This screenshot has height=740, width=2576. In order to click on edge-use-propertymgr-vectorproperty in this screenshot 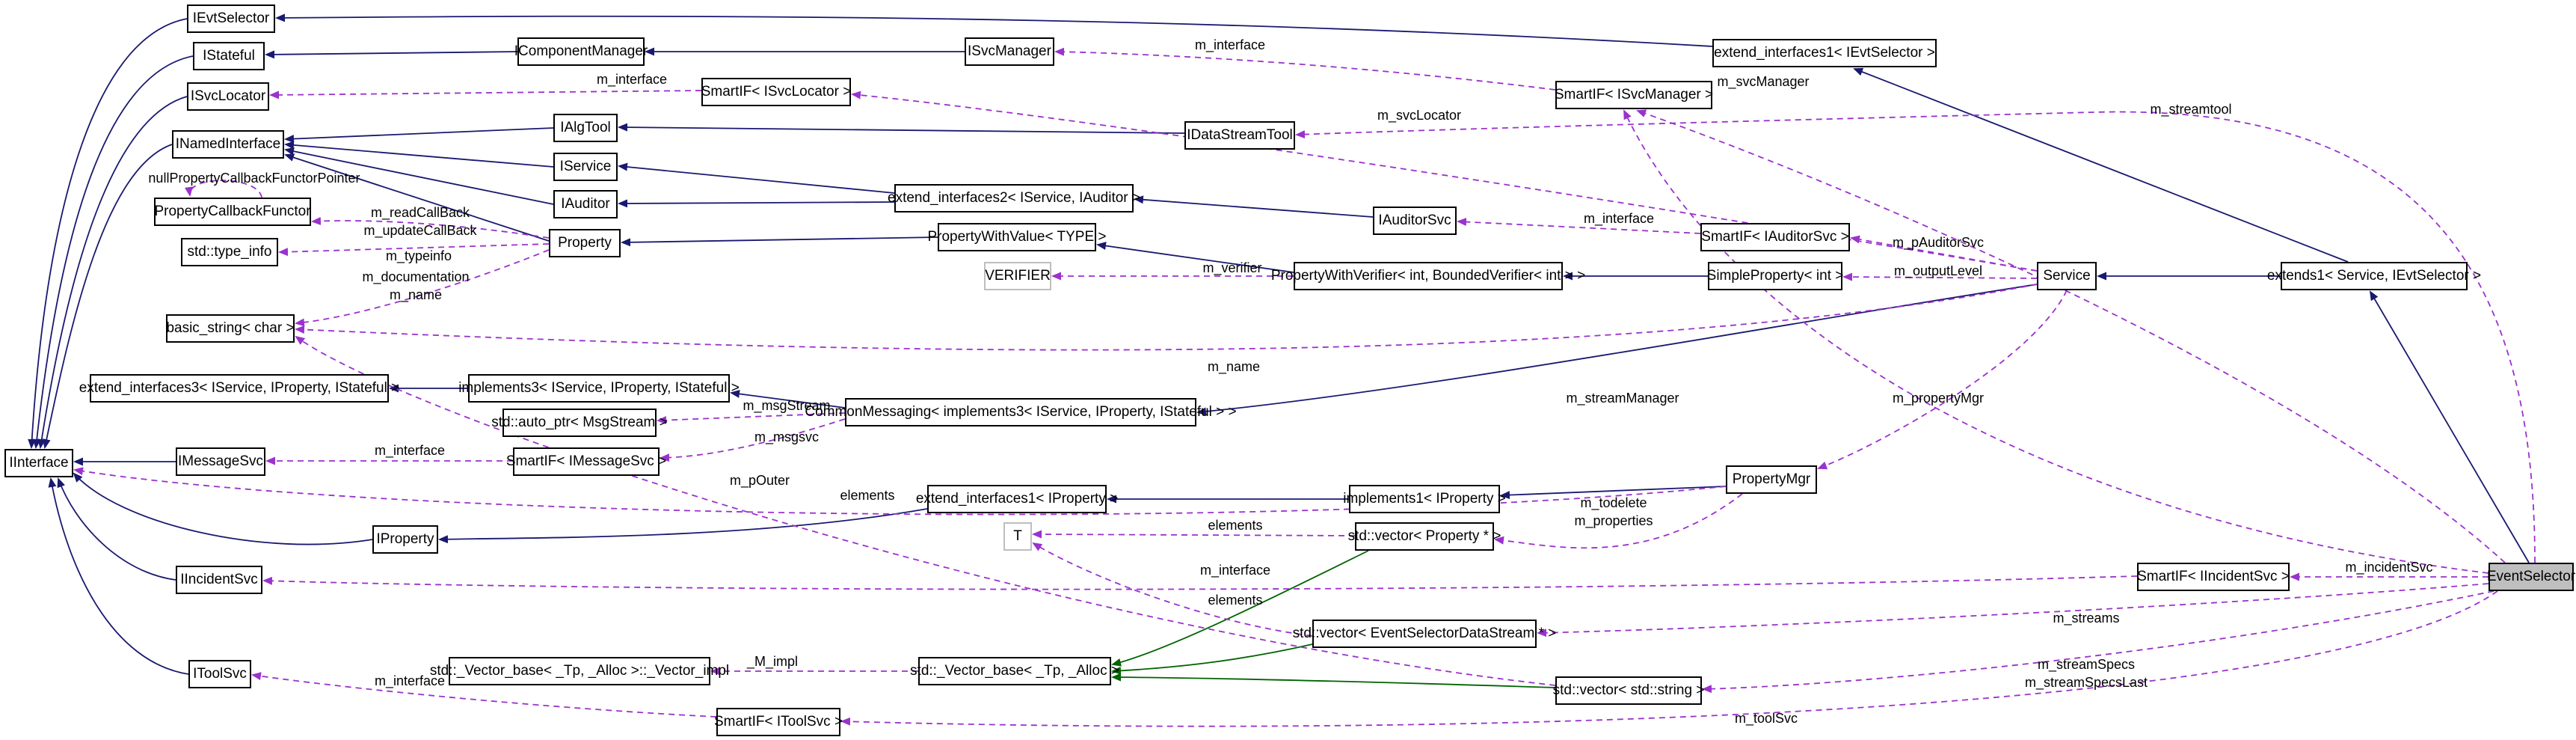, I will do `click(1618, 521)`.